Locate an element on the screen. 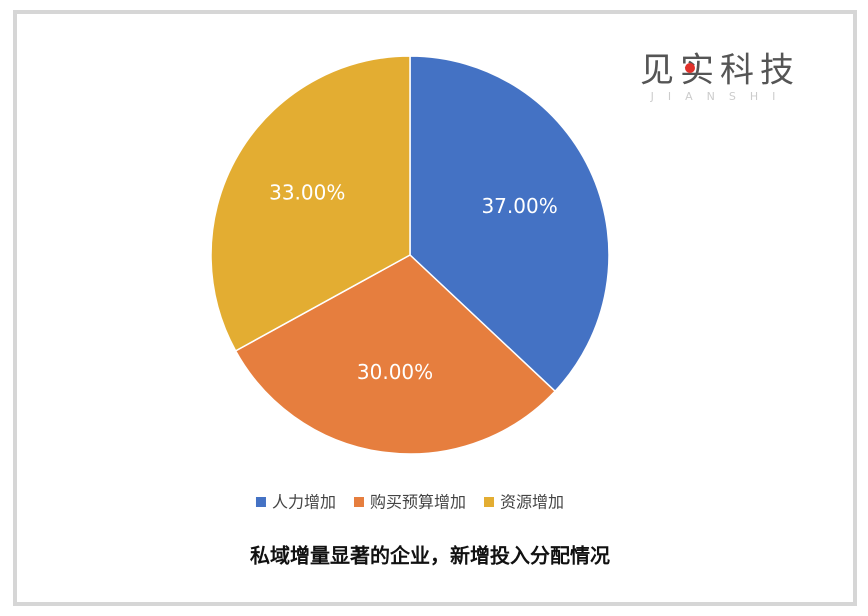  logo-name: 见实科技 is located at coordinates (720, 71).